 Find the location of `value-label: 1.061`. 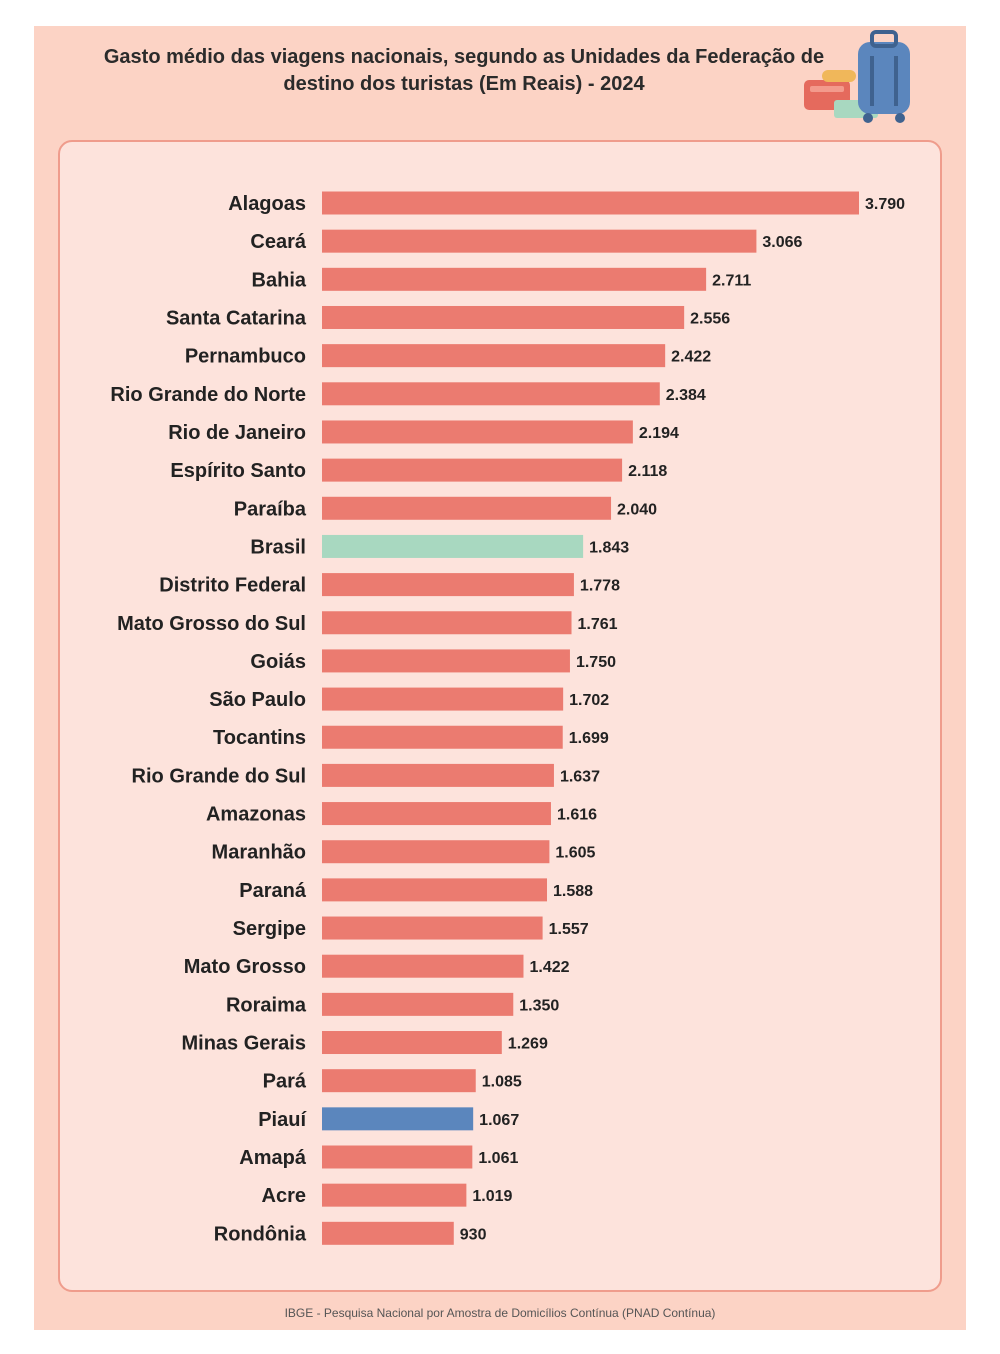

value-label: 1.061 is located at coordinates (498, 1158).